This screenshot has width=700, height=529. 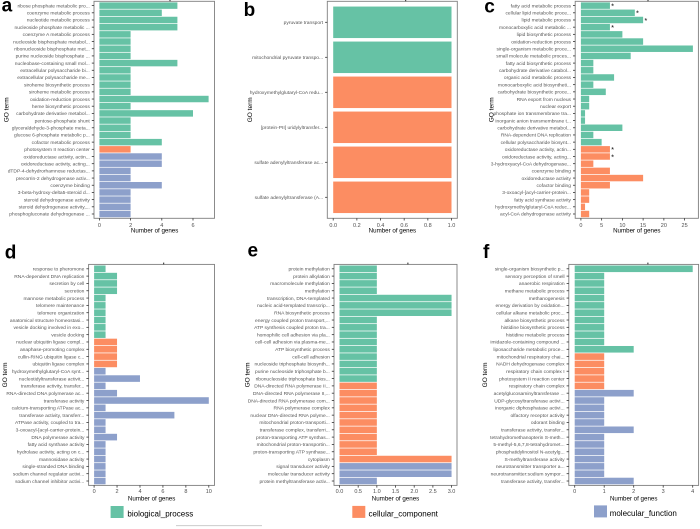 I want to click on svg-text: neurotransmitter:sodium sympor, so click(x=528, y=474).